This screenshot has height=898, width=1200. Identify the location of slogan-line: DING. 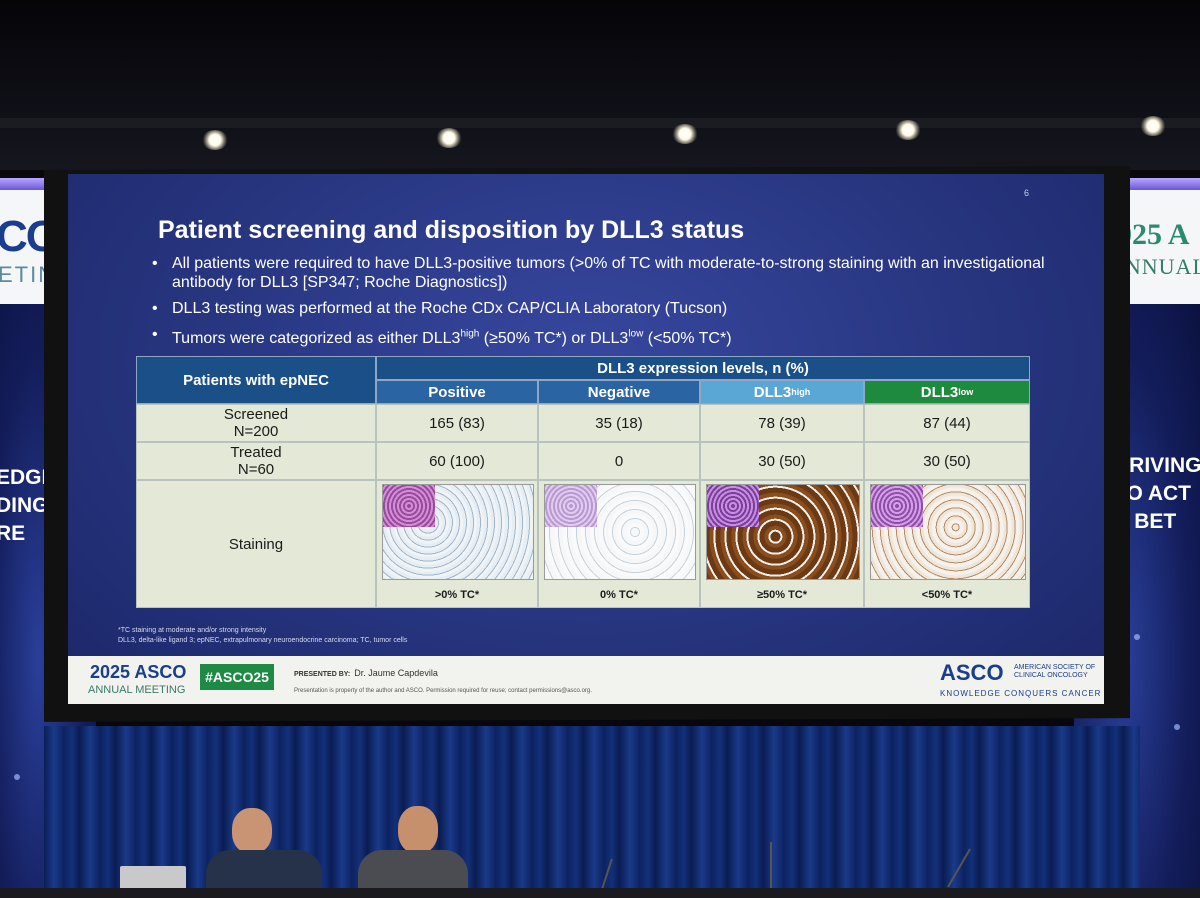
(24, 505).